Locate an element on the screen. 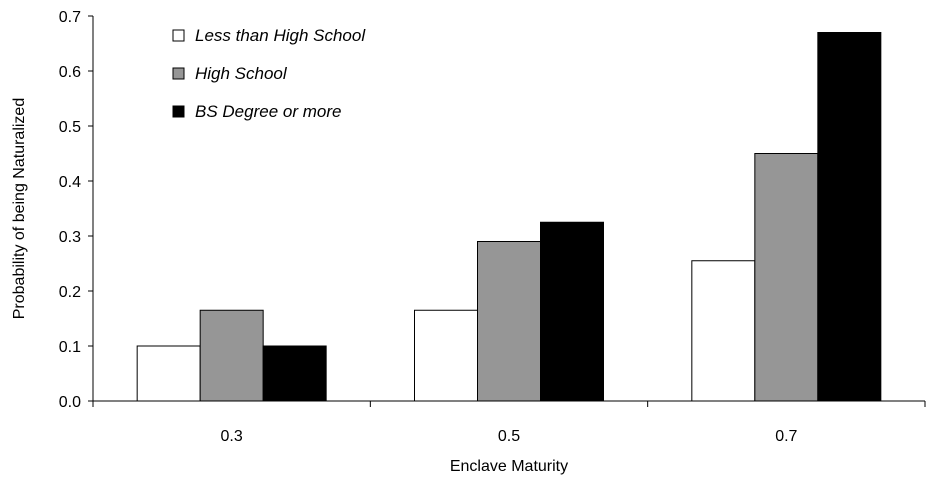 Image resolution: width=934 pixels, height=478 pixels. y-tick-label: 0.7 is located at coordinates (70, 17).